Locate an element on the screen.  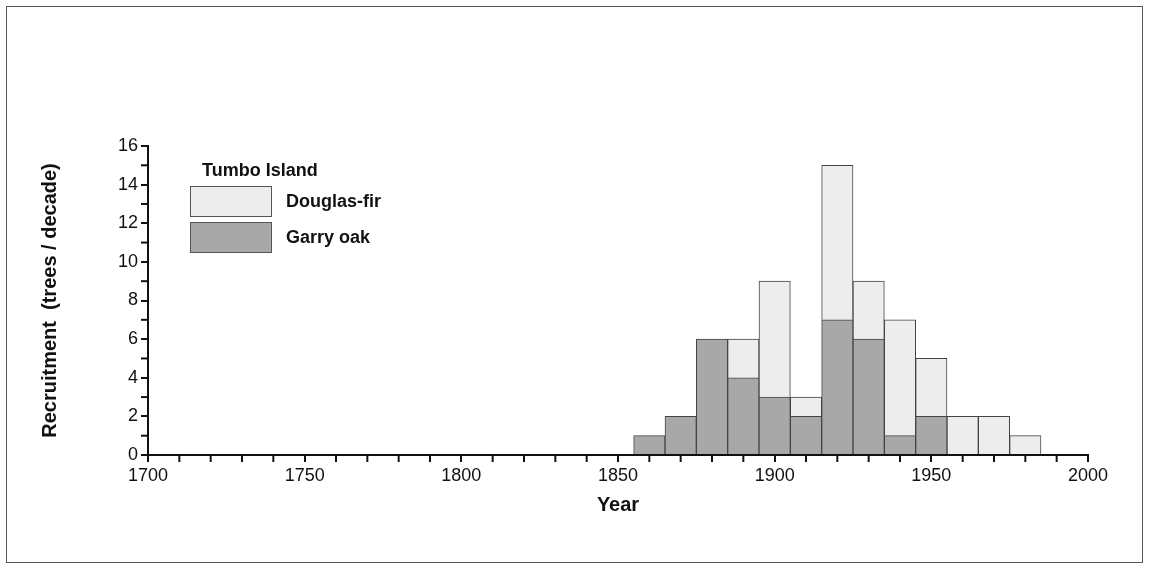
y-tick-label: 16 is located at coordinates (127, 144).